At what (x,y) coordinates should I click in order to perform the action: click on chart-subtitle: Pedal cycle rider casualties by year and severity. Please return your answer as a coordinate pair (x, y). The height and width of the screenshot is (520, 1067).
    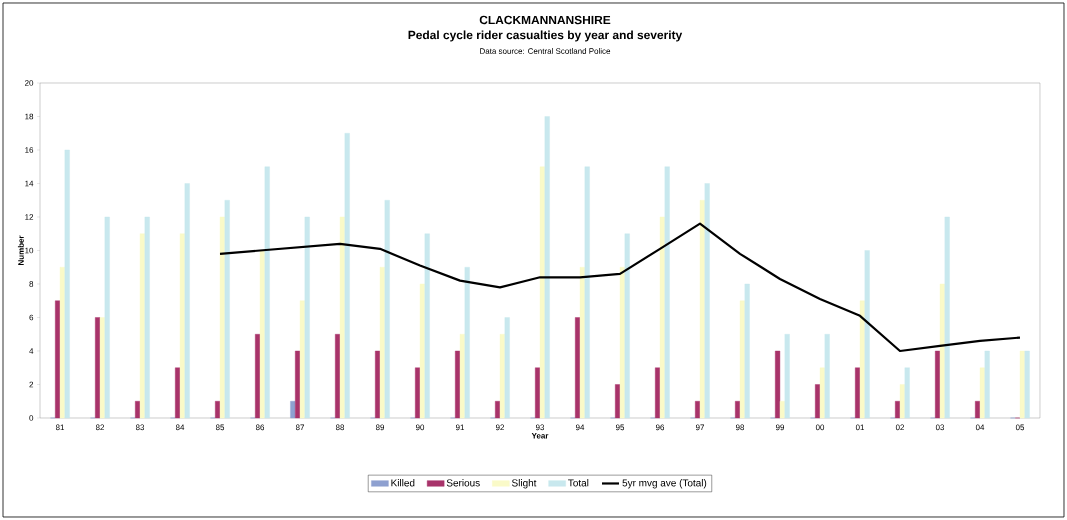
    Looking at the image, I should click on (545, 36).